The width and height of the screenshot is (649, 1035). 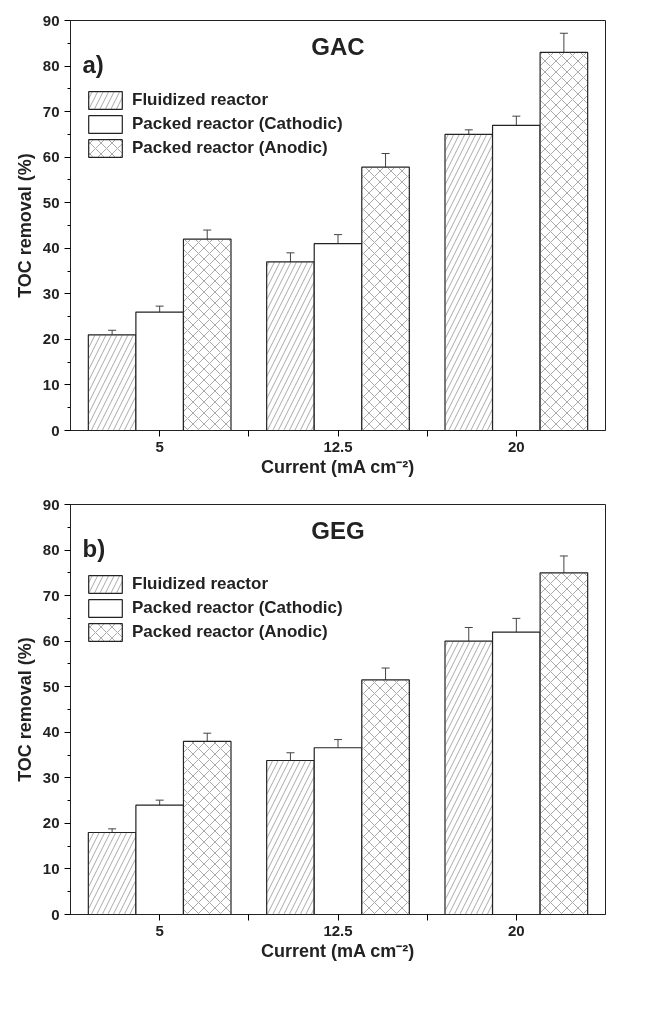 I want to click on text: GEG, so click(x=338, y=530).